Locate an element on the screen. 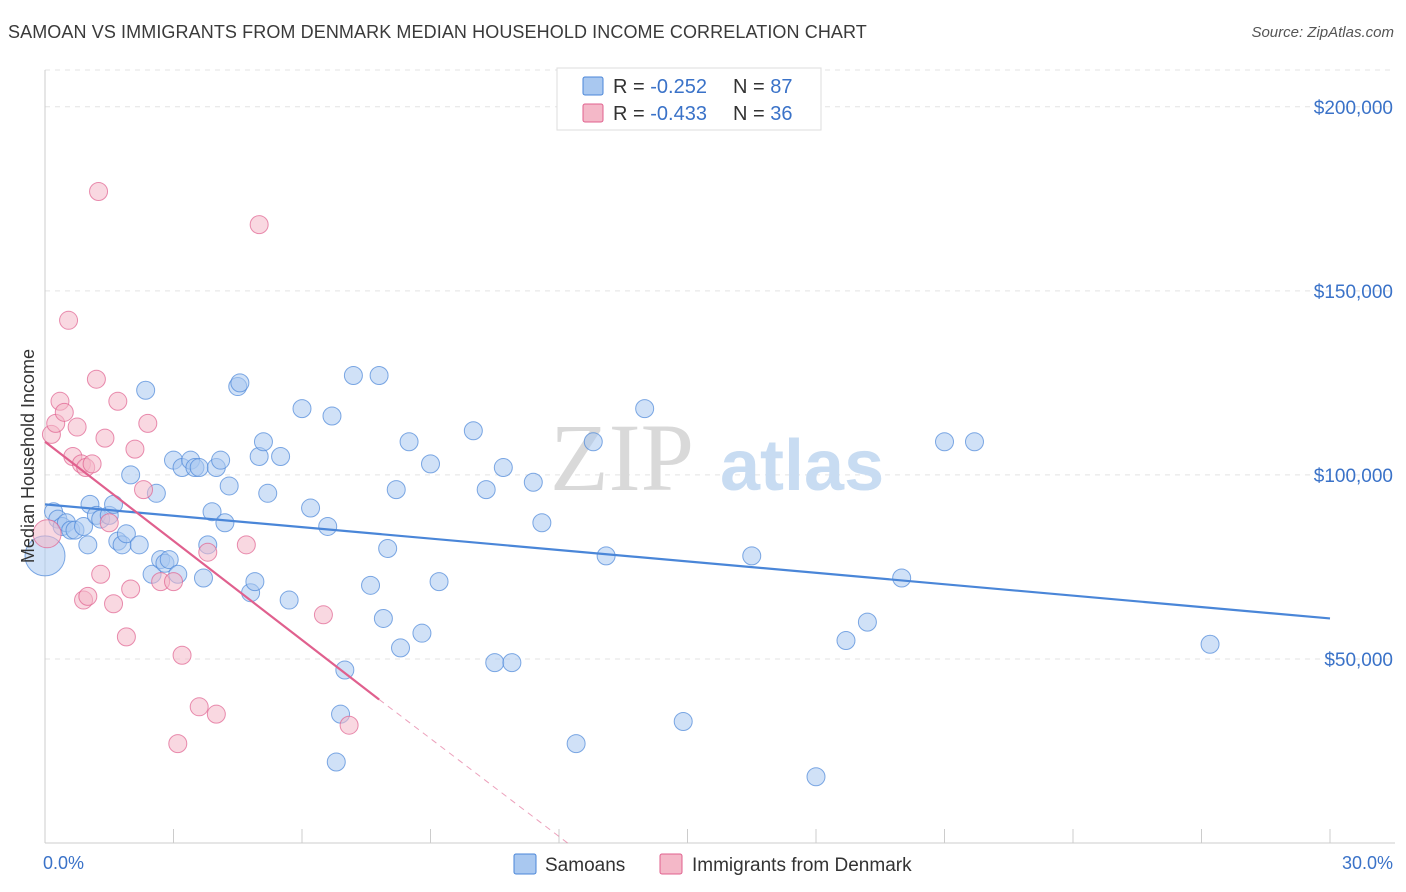 This screenshot has height=892, width=1406. legend-bottom: Samoans Immigrants from Denmark is located at coordinates (712, 864).